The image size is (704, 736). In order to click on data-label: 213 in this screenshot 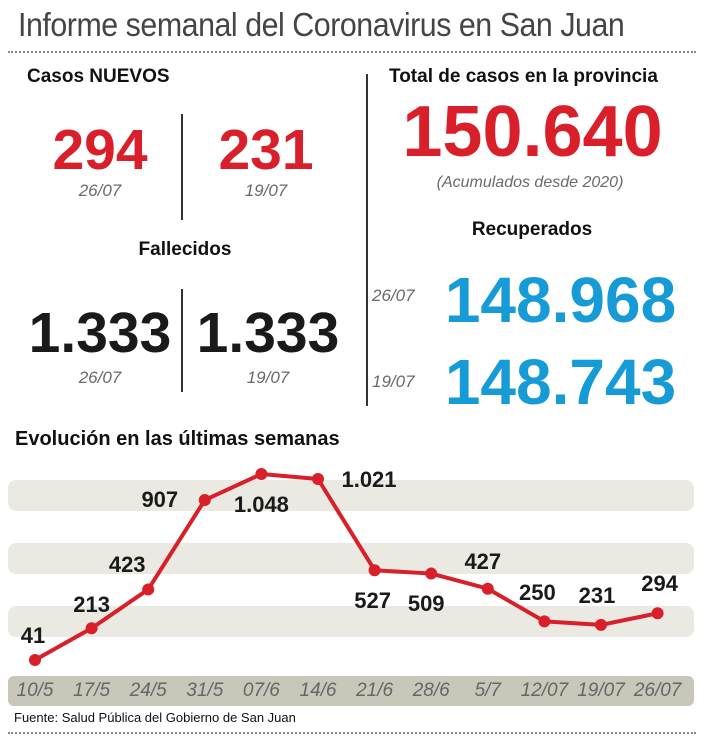, I will do `click(91, 605)`.